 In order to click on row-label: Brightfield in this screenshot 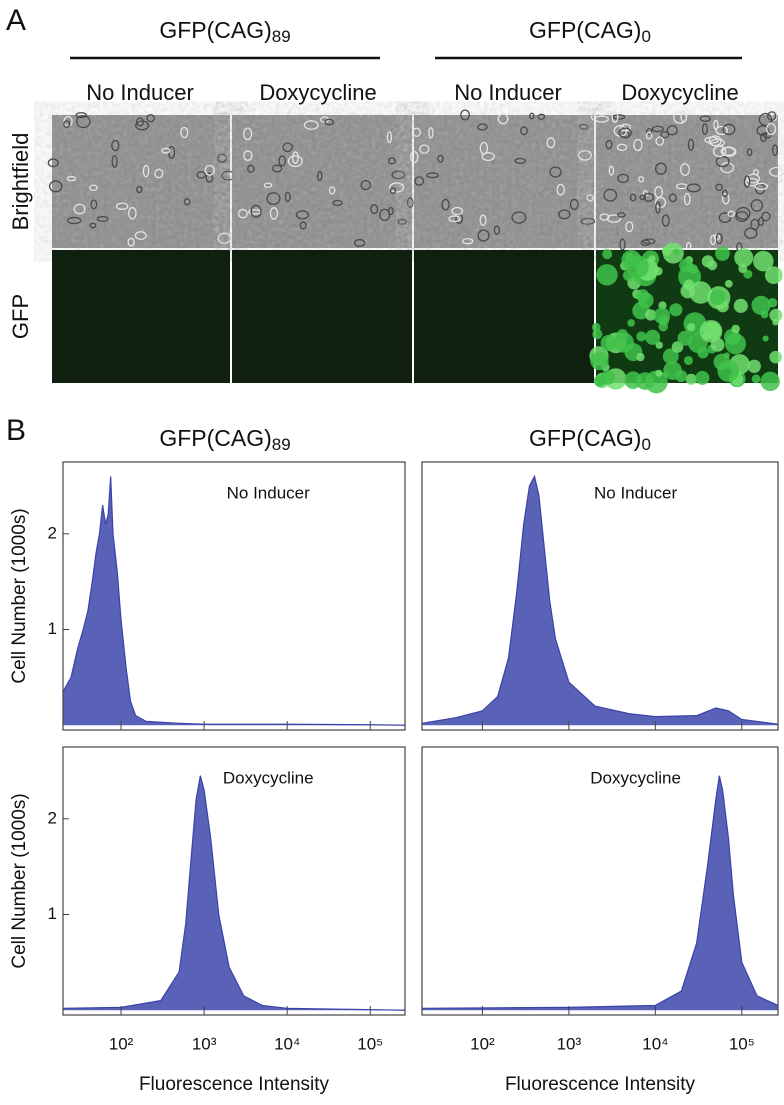, I will do `click(20, 182)`.